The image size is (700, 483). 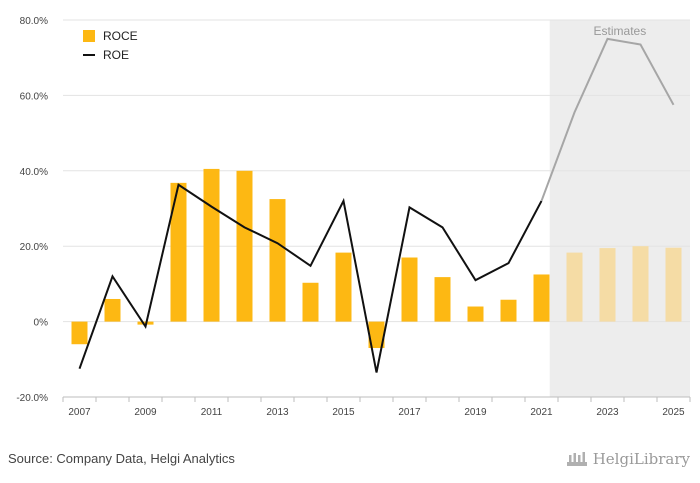 I want to click on roce-bar-2022, so click(x=574, y=287).